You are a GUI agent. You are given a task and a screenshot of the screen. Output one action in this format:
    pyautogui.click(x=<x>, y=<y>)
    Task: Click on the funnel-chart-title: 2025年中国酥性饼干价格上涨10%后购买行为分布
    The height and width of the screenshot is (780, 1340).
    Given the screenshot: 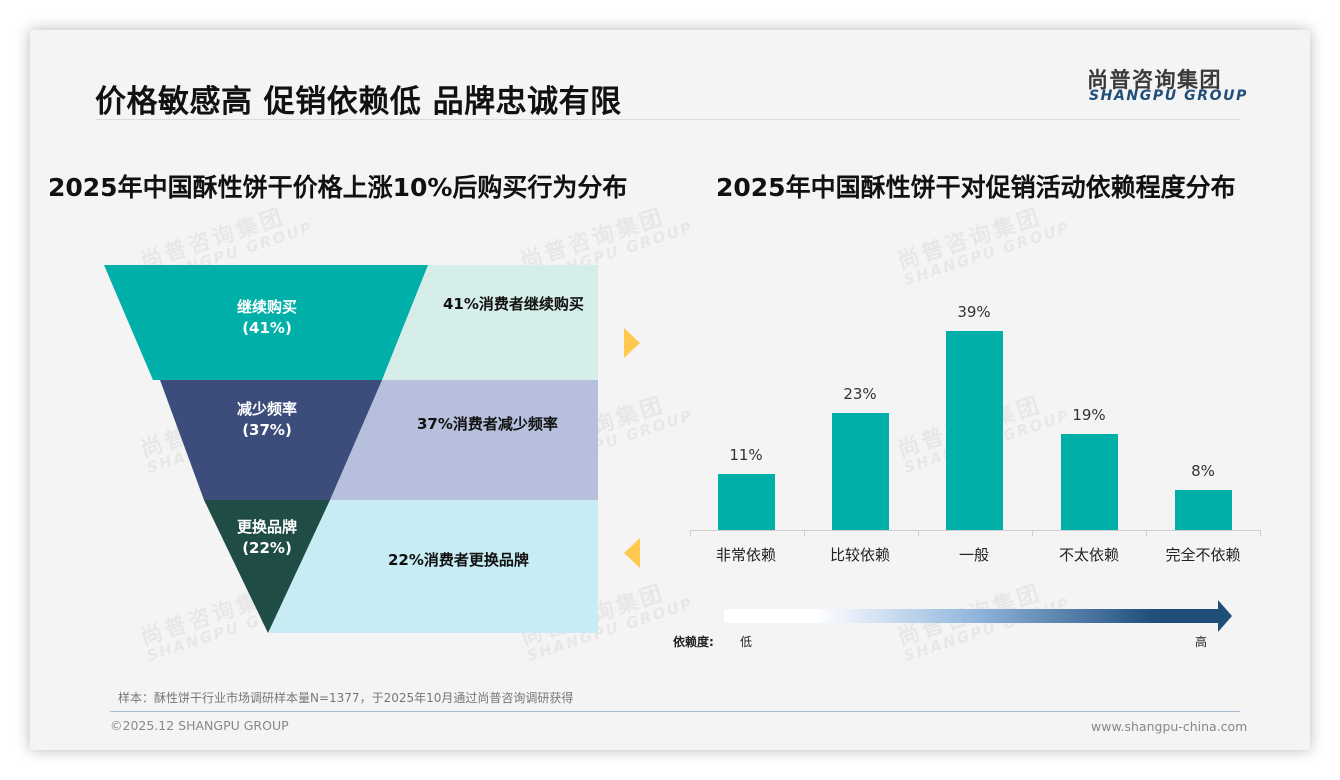 What is the action you would take?
    pyautogui.click(x=338, y=187)
    